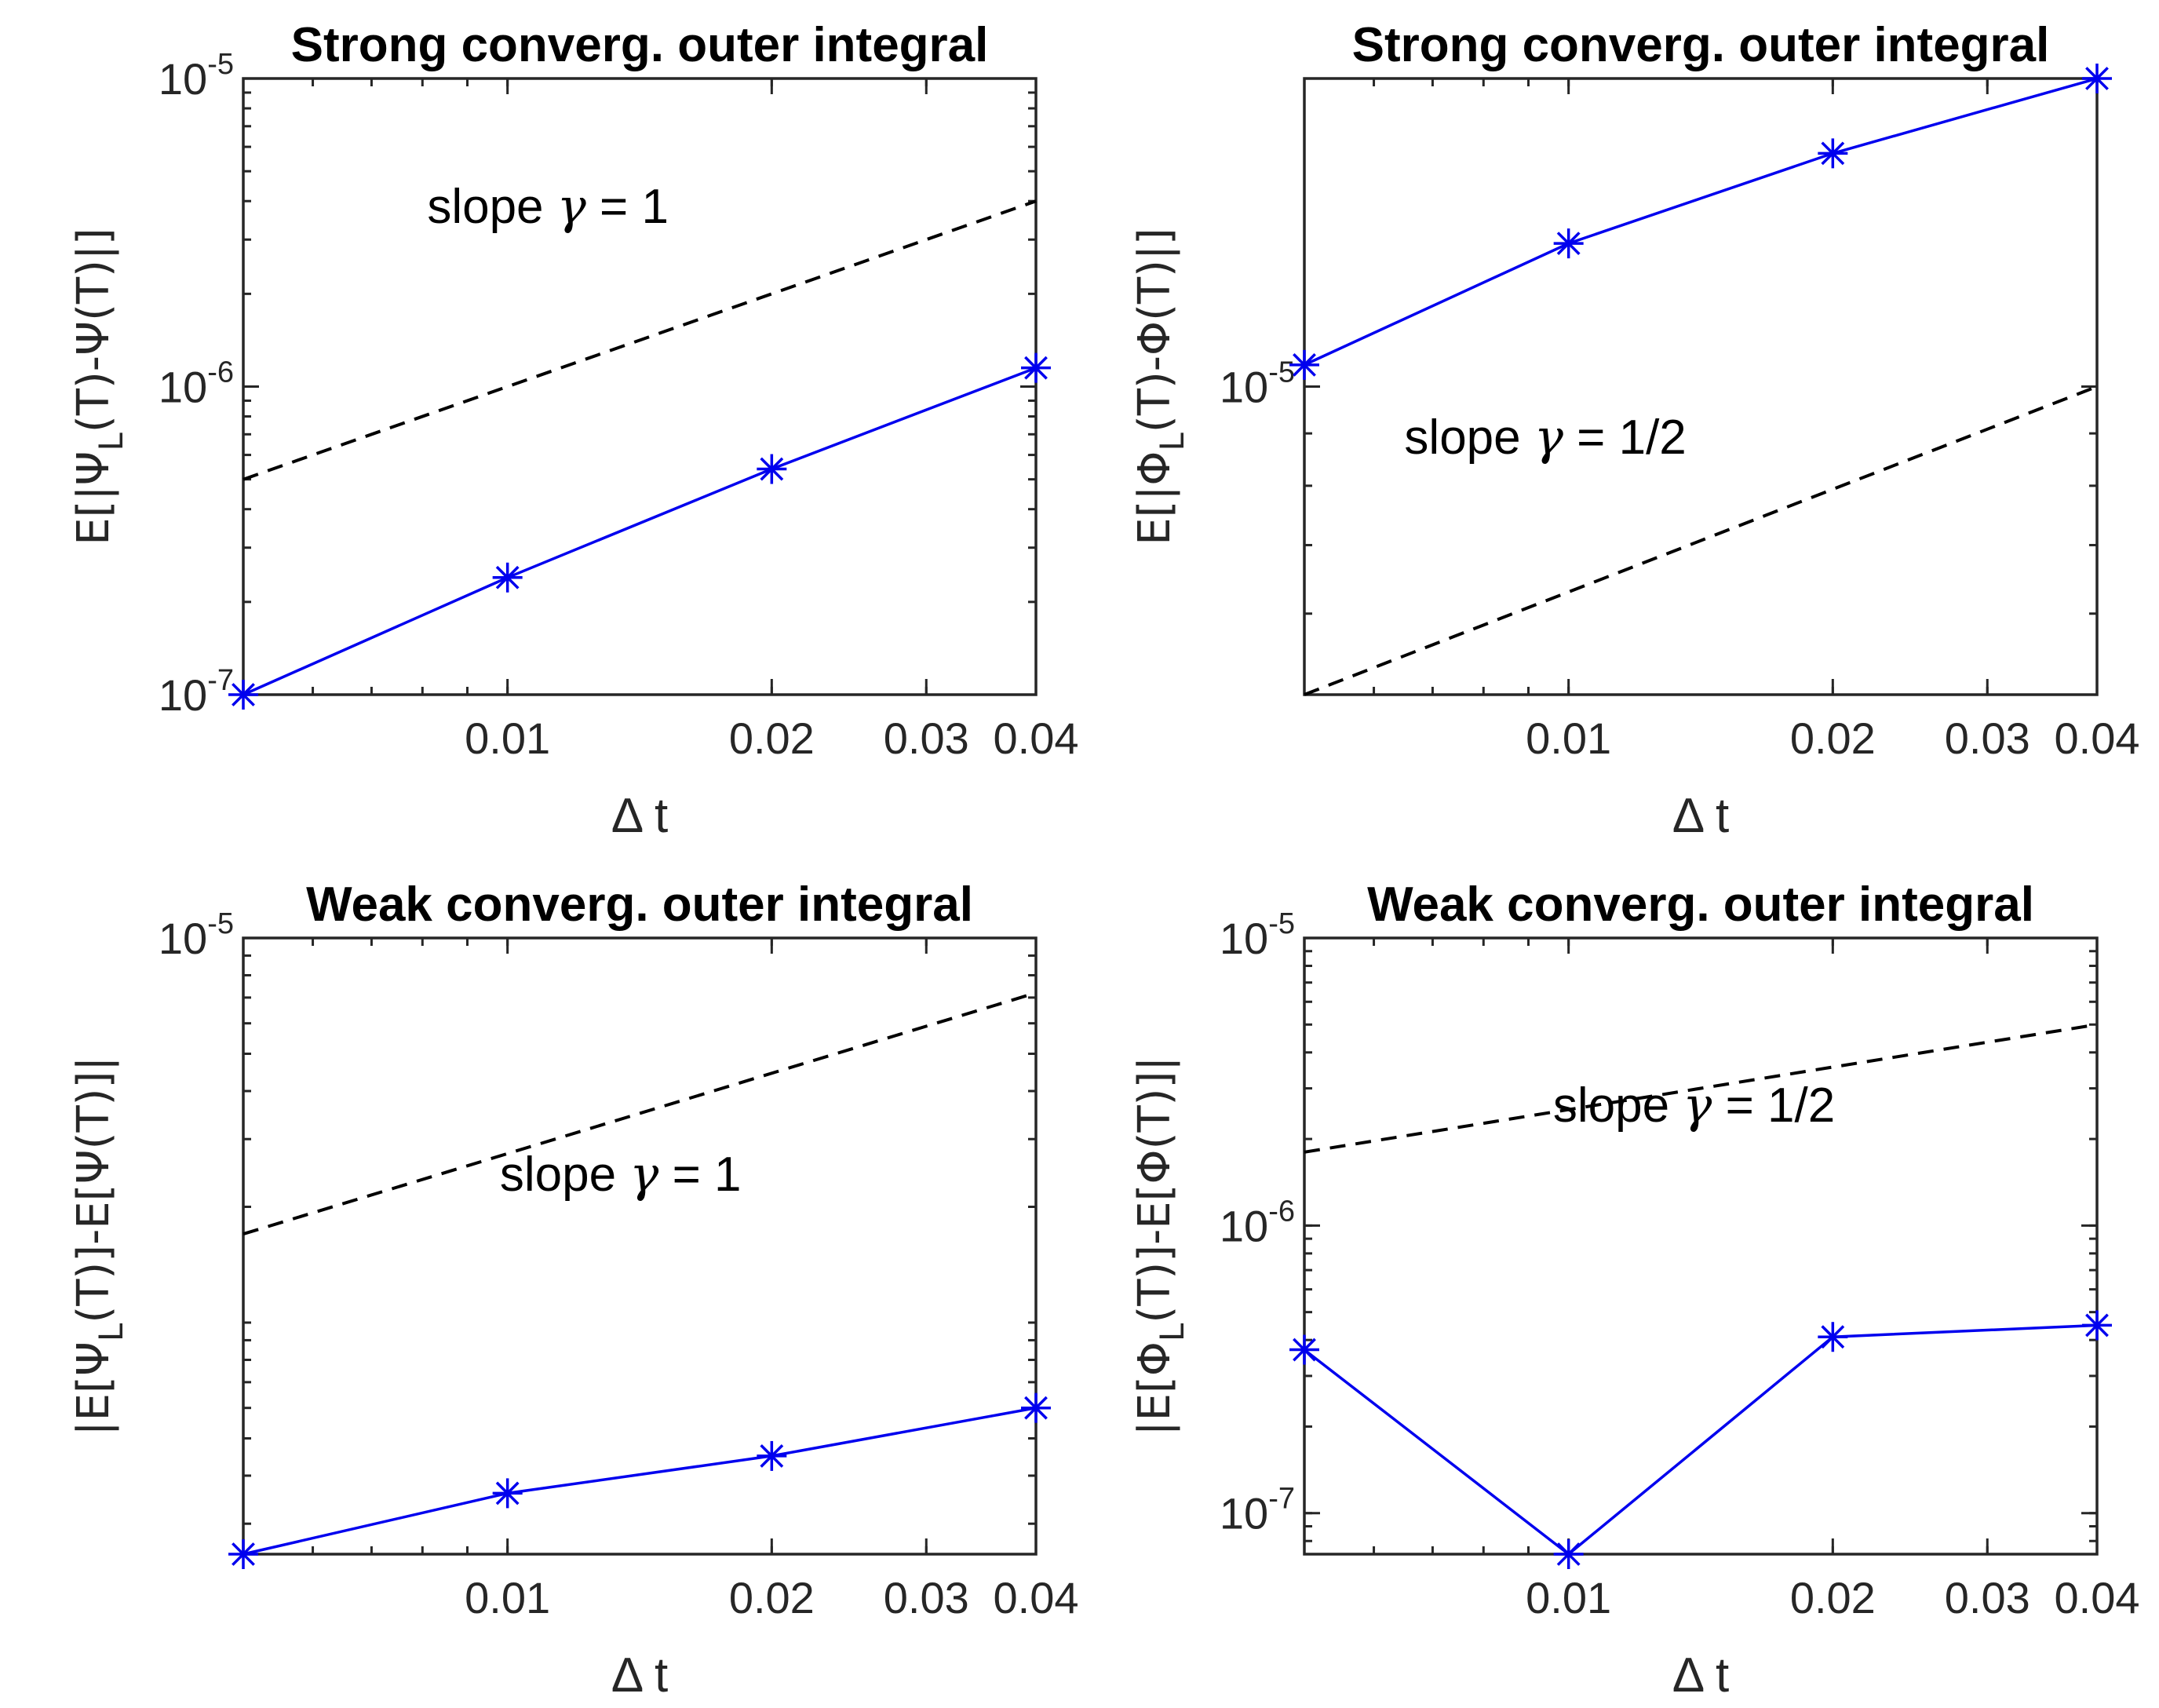  I want to click on y-axis-label-rest: (T)]-E[Φ(T)]|, so click(1154, 1190).